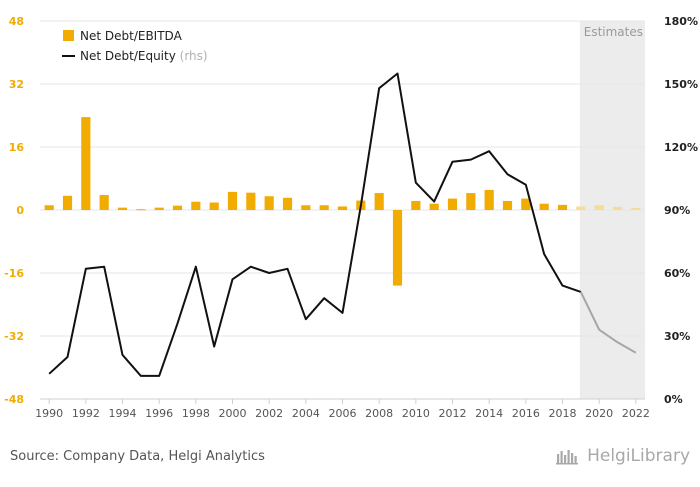 The height and width of the screenshot is (487, 700). Describe the element at coordinates (608, 322) in the screenshot. I see `line-netdebt-equity-estimate` at that location.